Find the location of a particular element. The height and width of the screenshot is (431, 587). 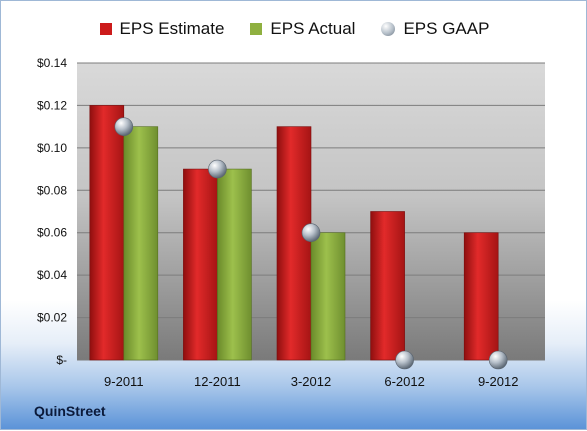

legend-swatch-gaap is located at coordinates (388, 29).